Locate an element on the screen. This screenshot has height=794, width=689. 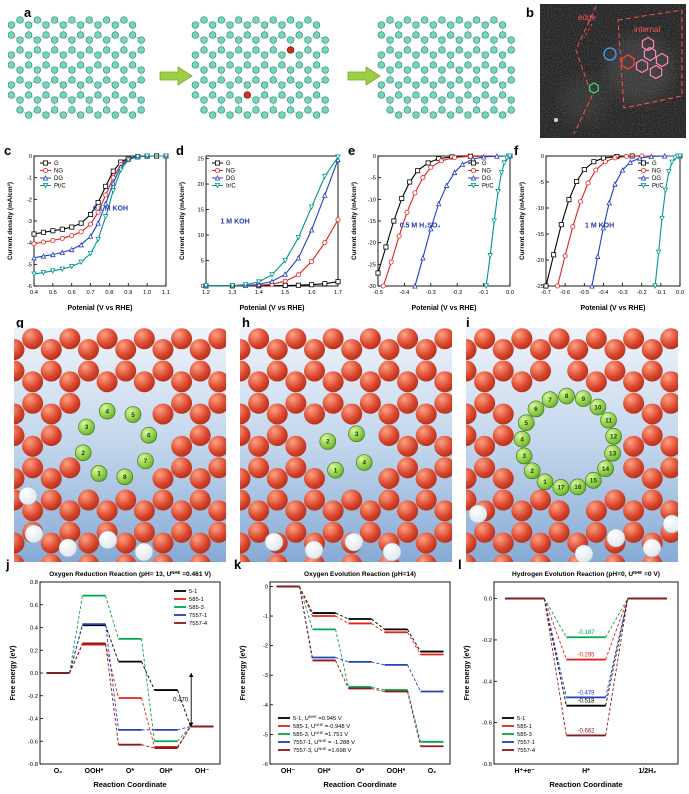
svg-text: 0.8 is located at coordinates (34, 583).